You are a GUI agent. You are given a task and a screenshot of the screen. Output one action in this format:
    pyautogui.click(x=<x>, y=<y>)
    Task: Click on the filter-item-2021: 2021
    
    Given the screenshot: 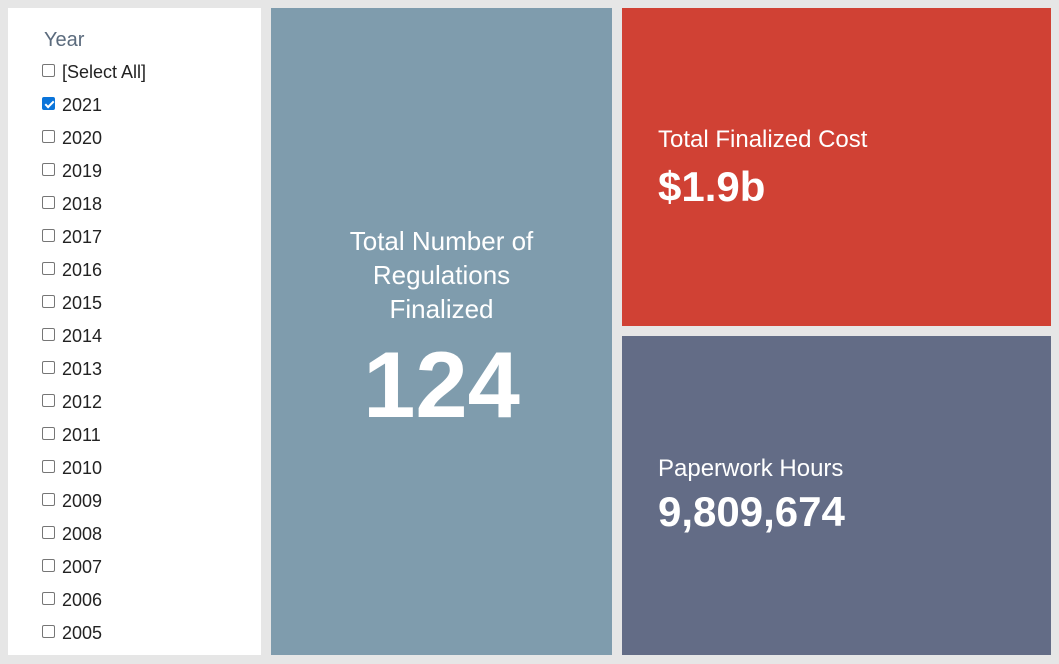 What is the action you would take?
    pyautogui.click(x=94, y=105)
    